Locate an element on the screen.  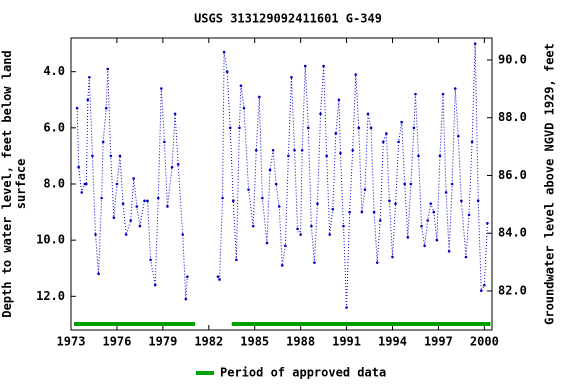
x-tick-label: 1973 is located at coordinates (71, 342).